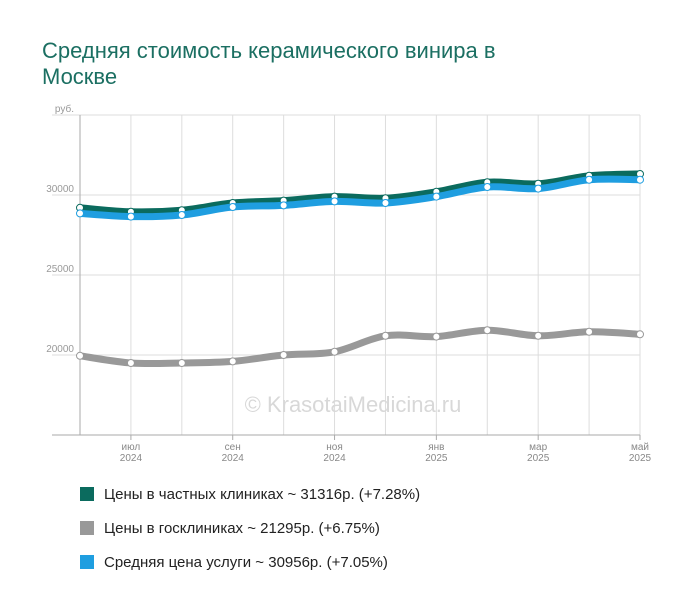  Describe the element at coordinates (64, 109) in the screenshot. I see `y-tick-label: руб.` at that location.